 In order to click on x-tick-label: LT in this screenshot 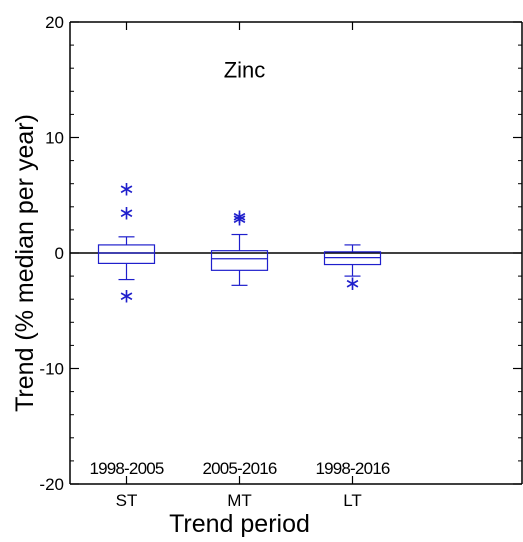, I will do `click(352, 500)`.